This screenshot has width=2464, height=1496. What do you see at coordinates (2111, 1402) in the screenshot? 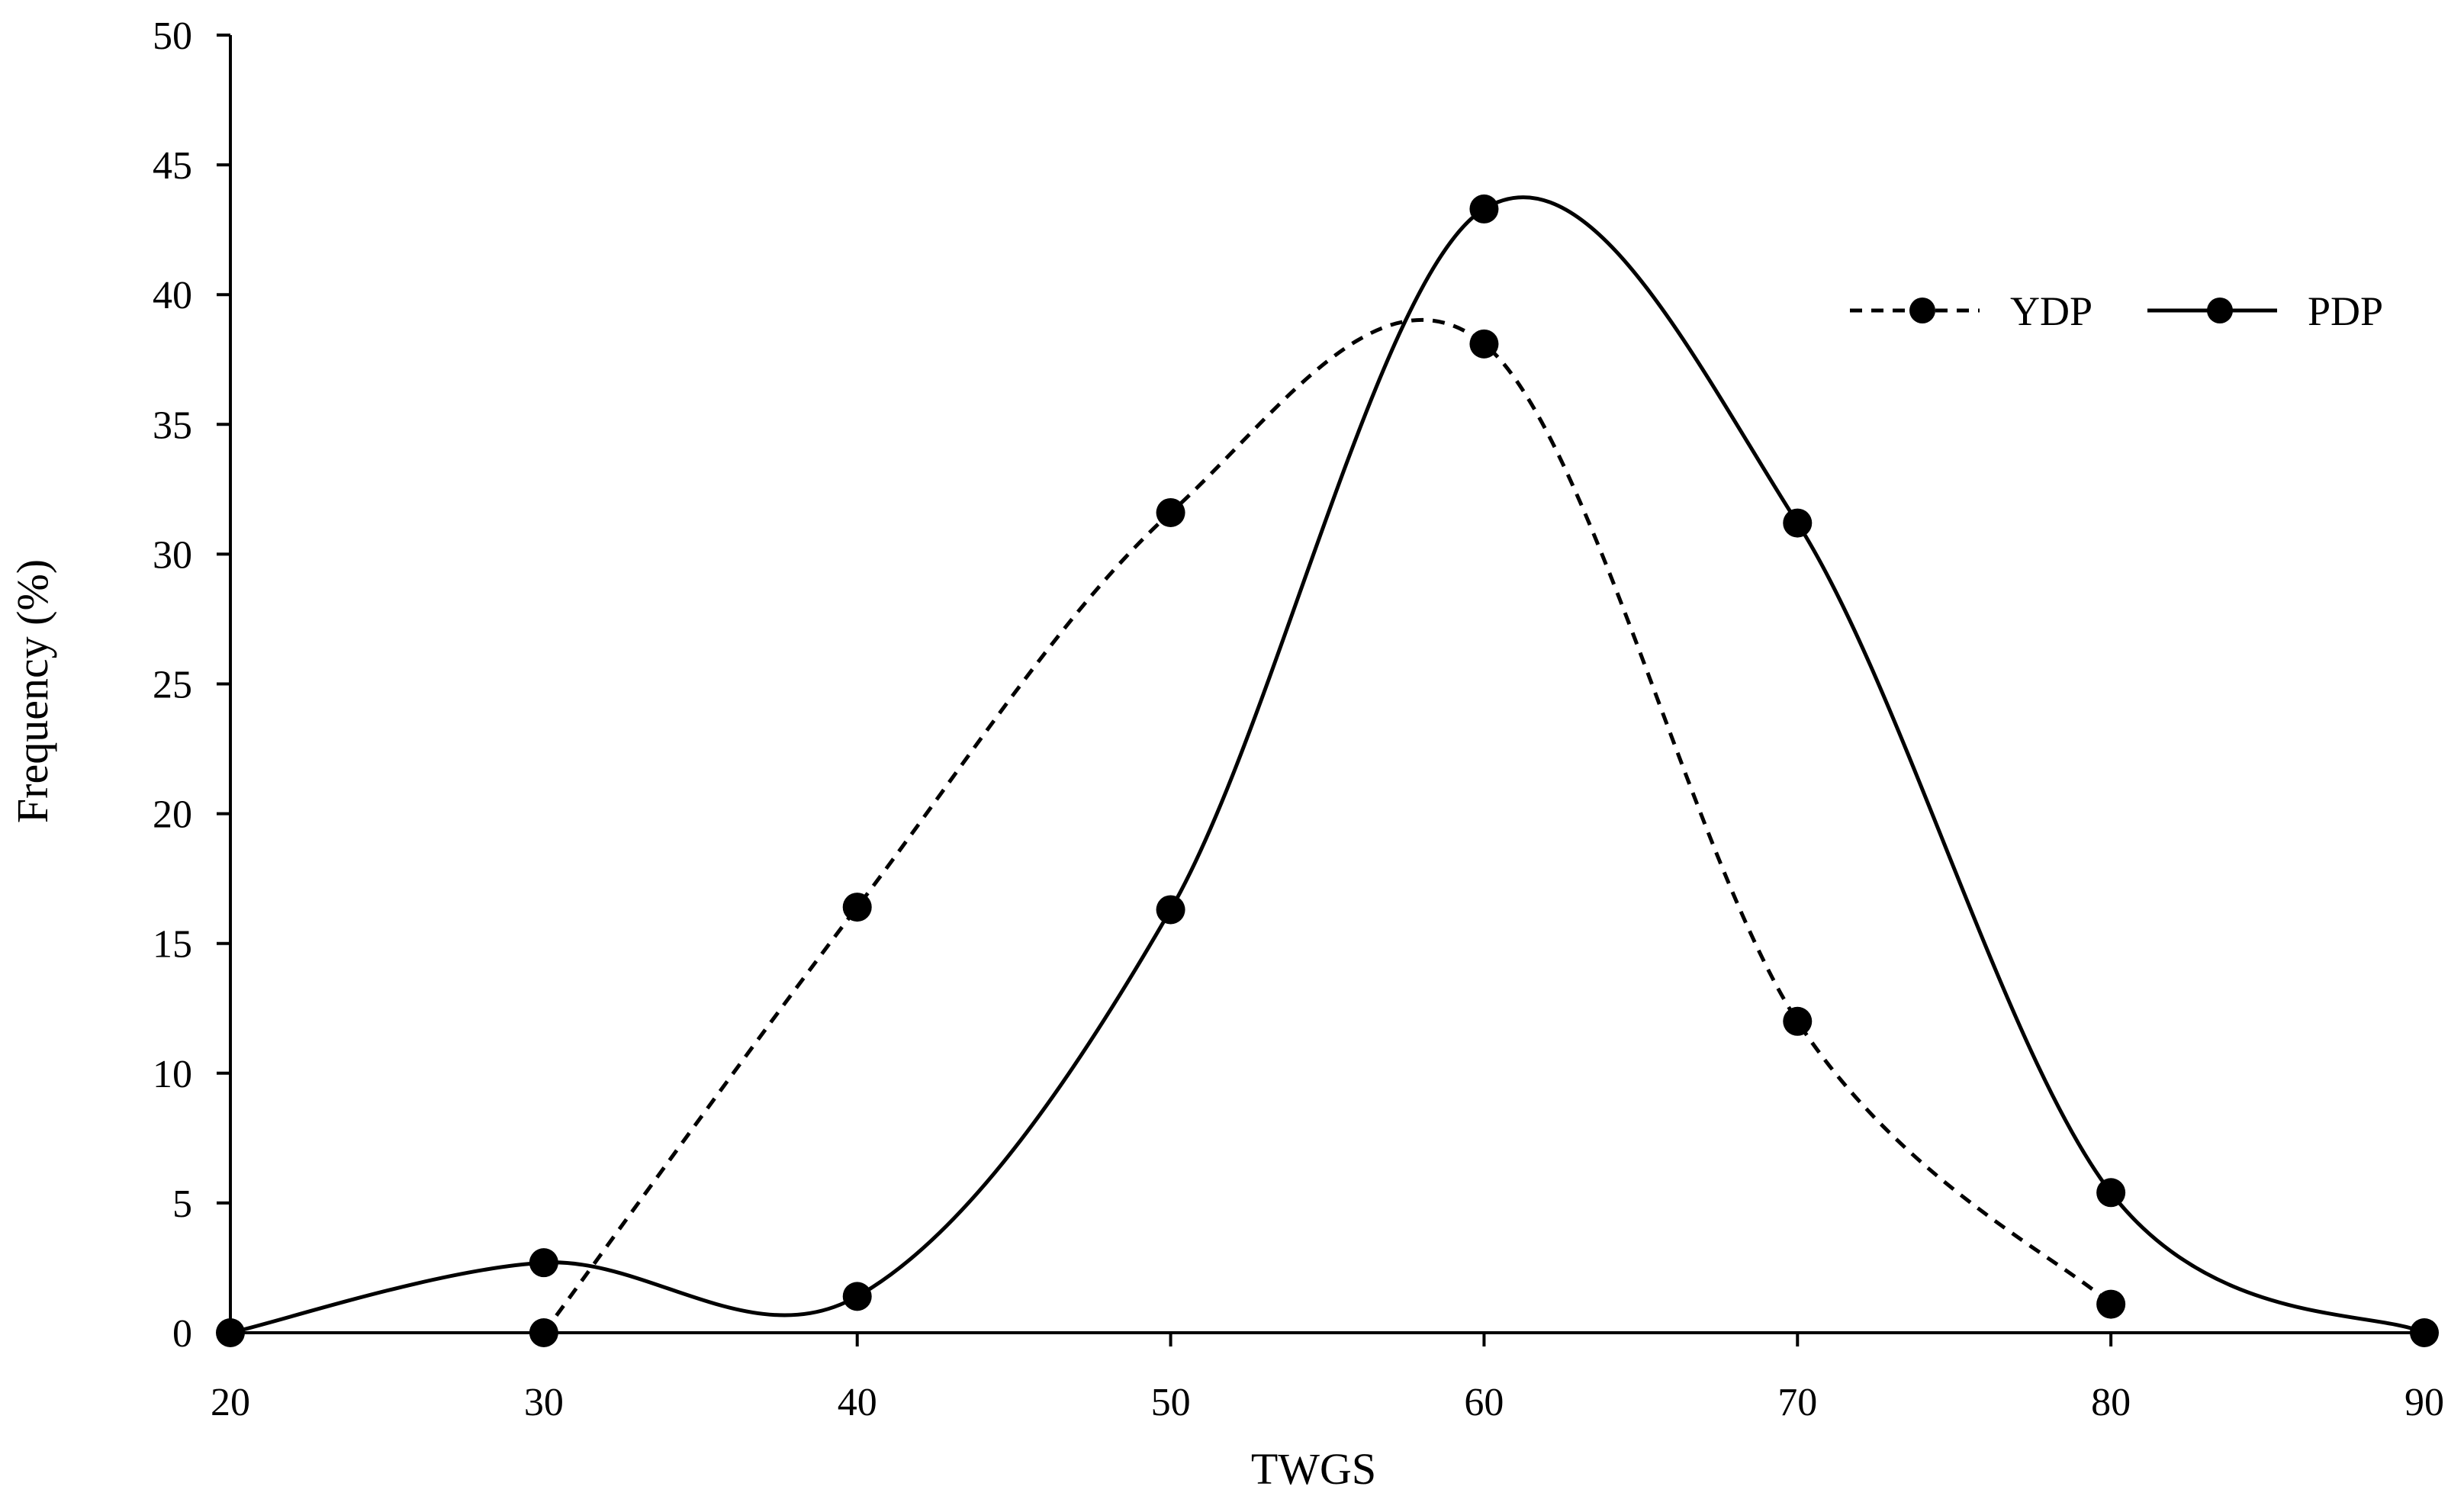
I see `x-tick-label: 80` at bounding box center [2111, 1402].